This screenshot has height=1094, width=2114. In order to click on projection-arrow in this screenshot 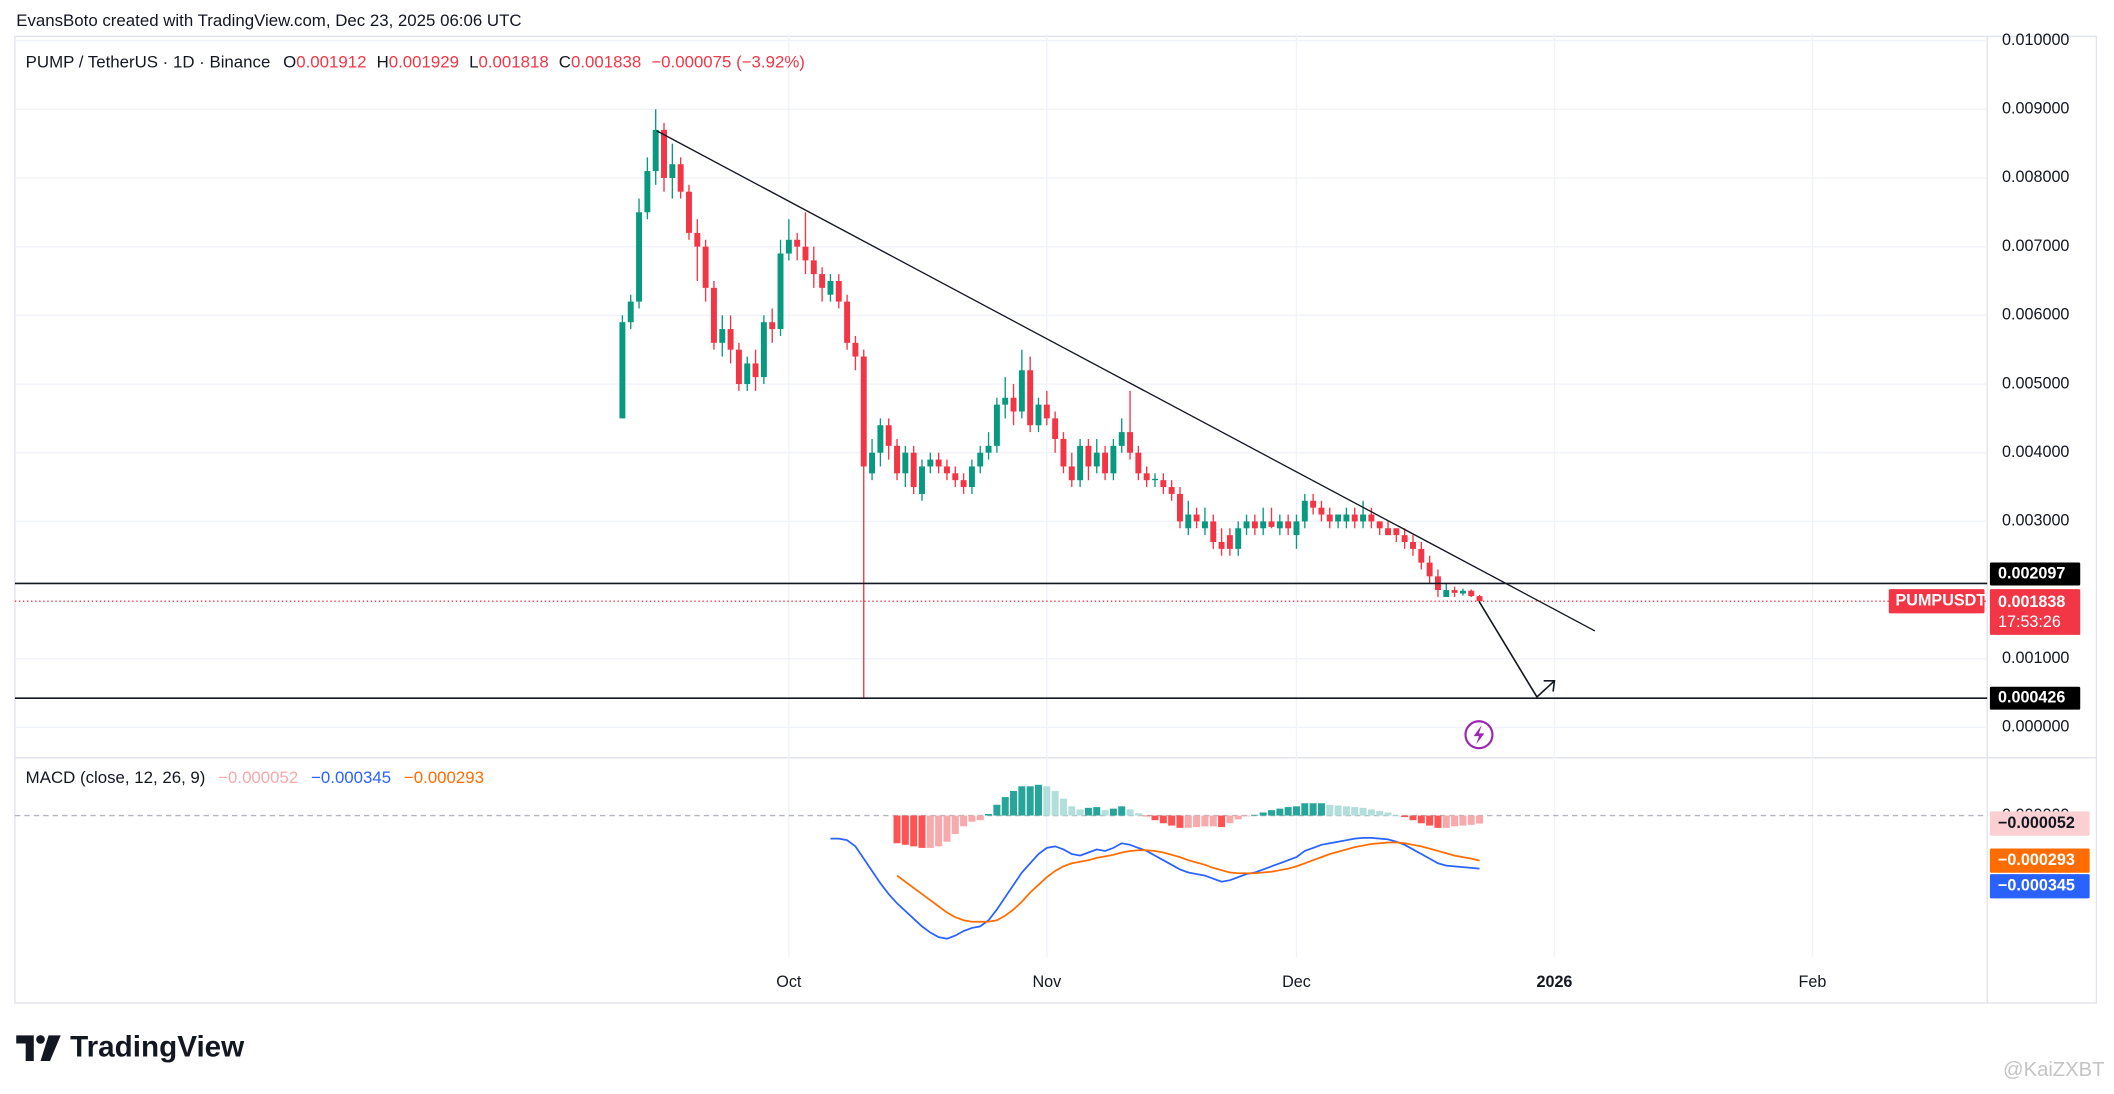, I will do `click(1517, 649)`.